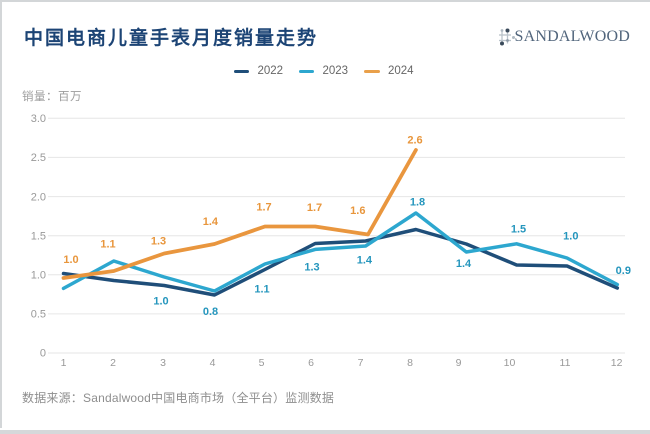  Describe the element at coordinates (361, 363) in the screenshot. I see `svg-text: 7` at that location.